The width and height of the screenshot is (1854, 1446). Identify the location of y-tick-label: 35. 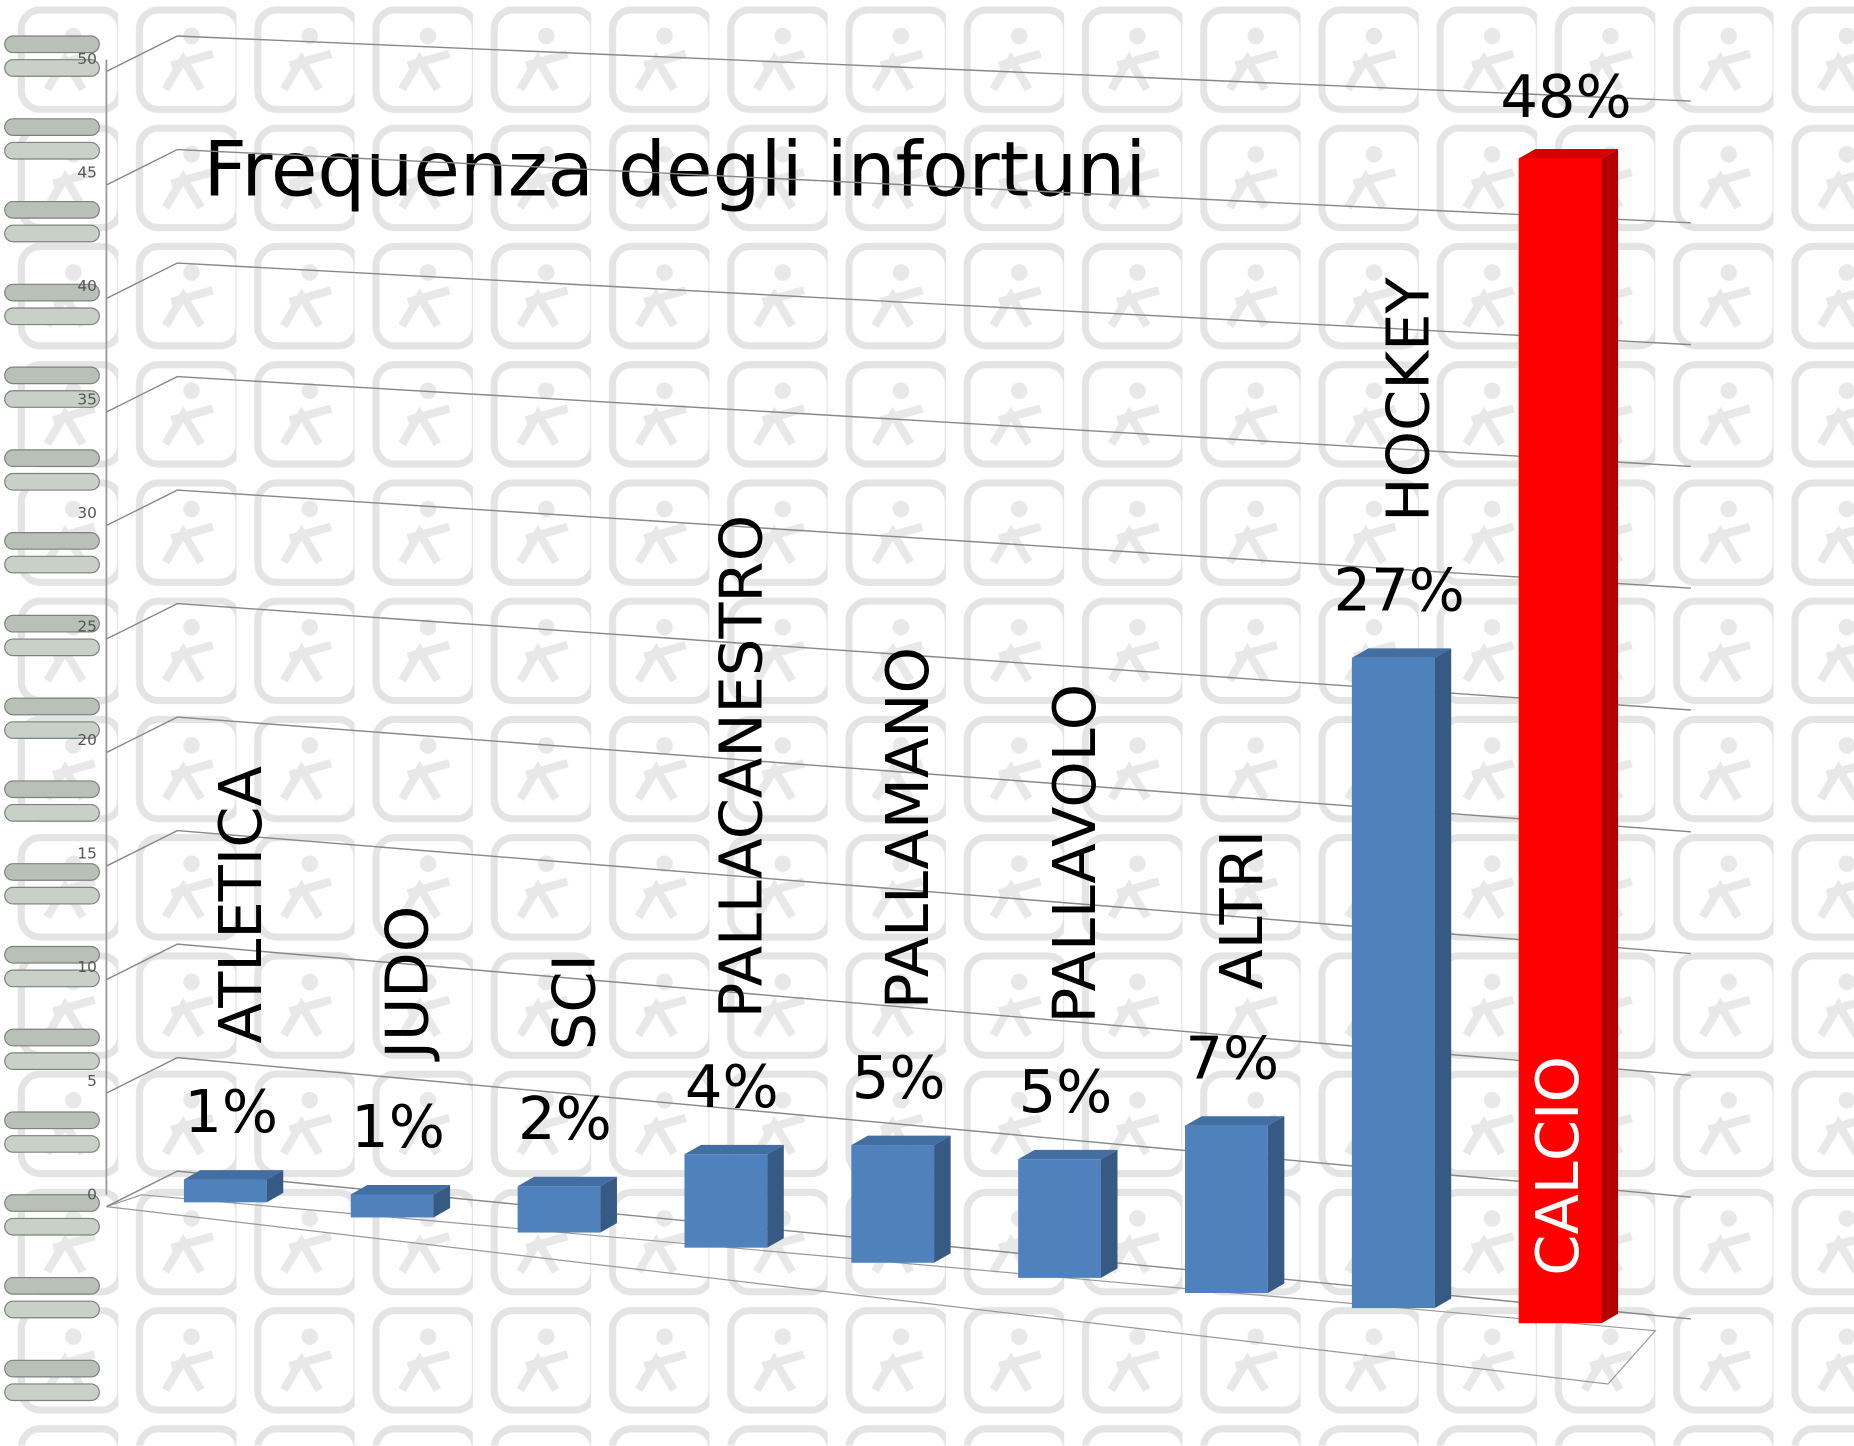
(87, 400).